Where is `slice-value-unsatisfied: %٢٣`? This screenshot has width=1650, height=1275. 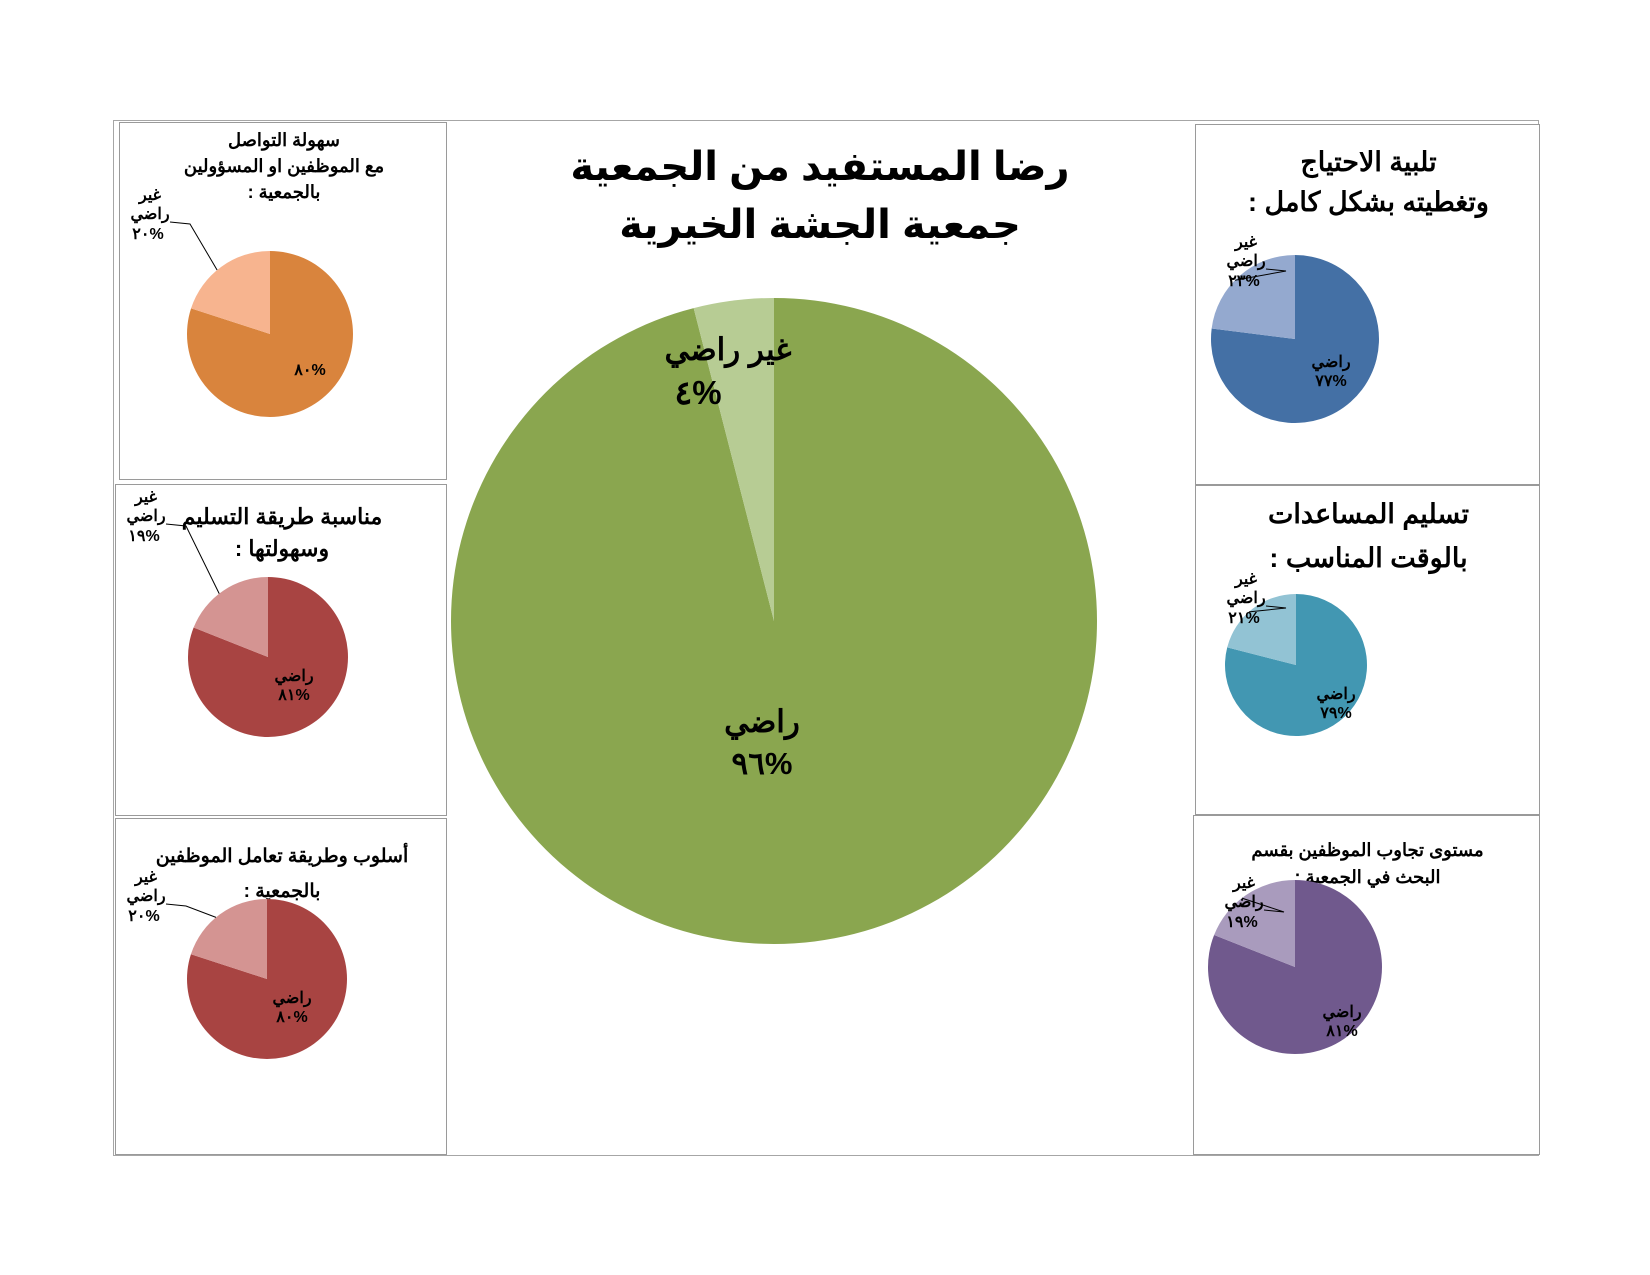 slice-value-unsatisfied: %٢٣ is located at coordinates (1243, 281).